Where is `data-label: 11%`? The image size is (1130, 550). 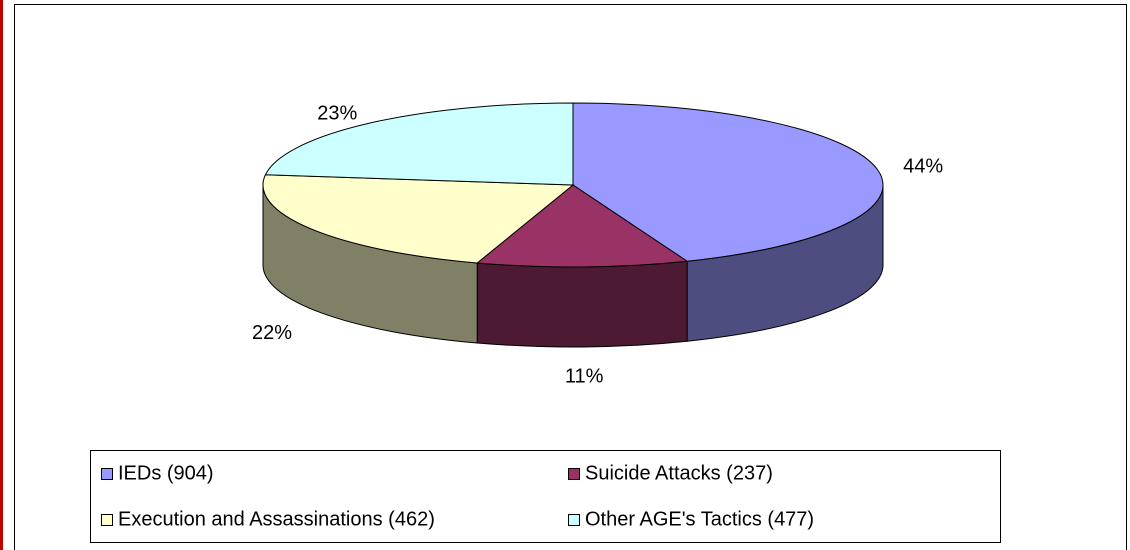 data-label: 11% is located at coordinates (584, 377).